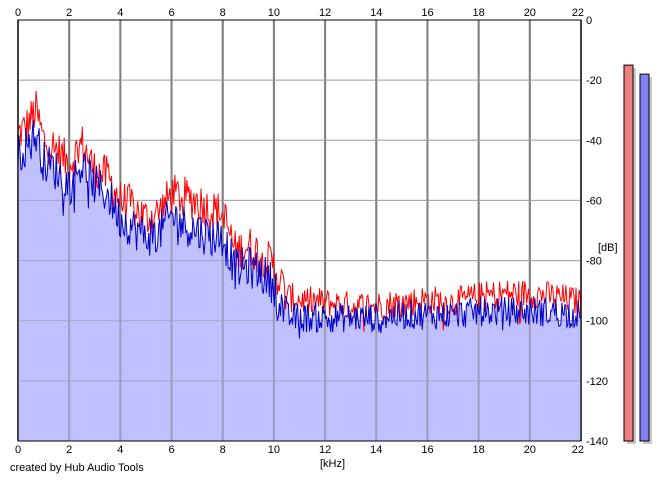 The height and width of the screenshot is (481, 664). Describe the element at coordinates (223, 13) in the screenshot. I see `x-tick-label-top: 8` at that location.